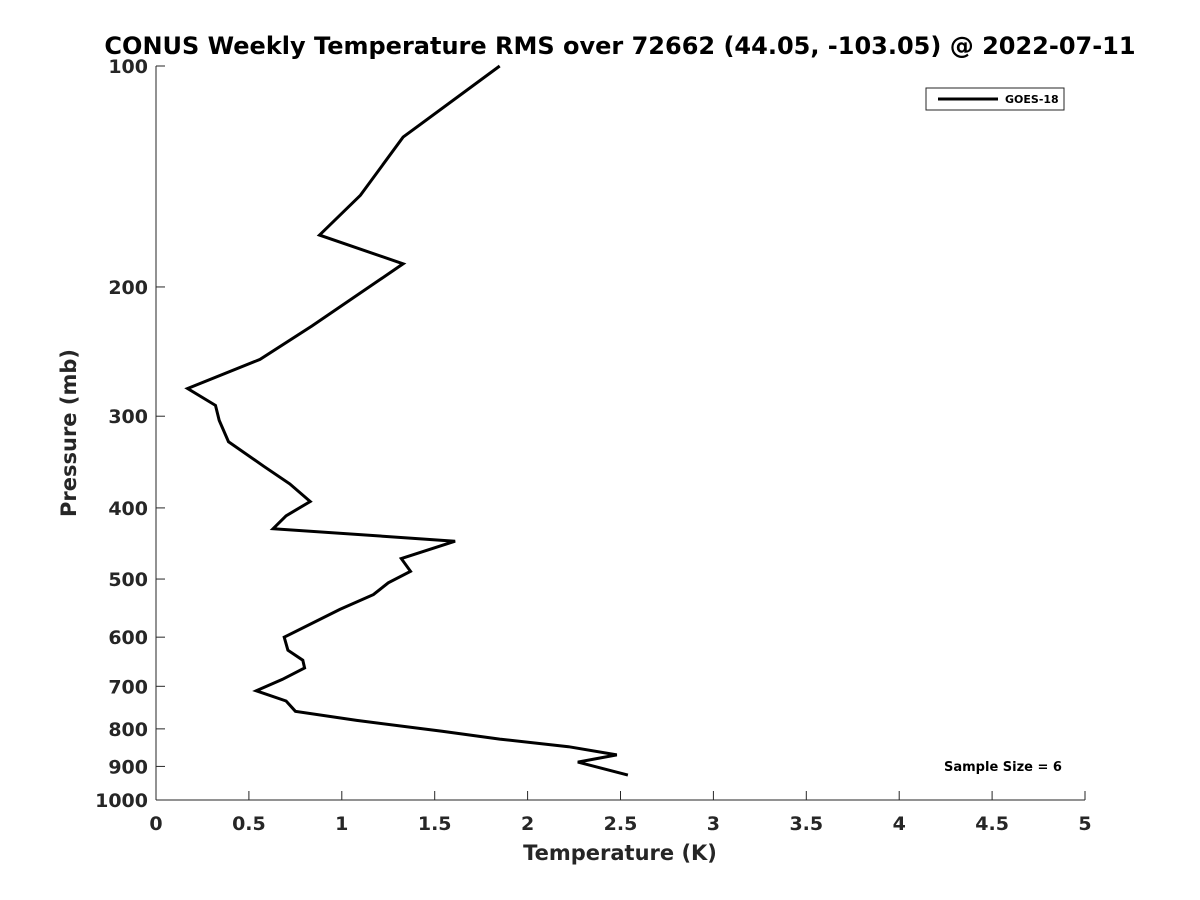  Describe the element at coordinates (128, 288) in the screenshot. I see `y-tick-label: 200` at that location.